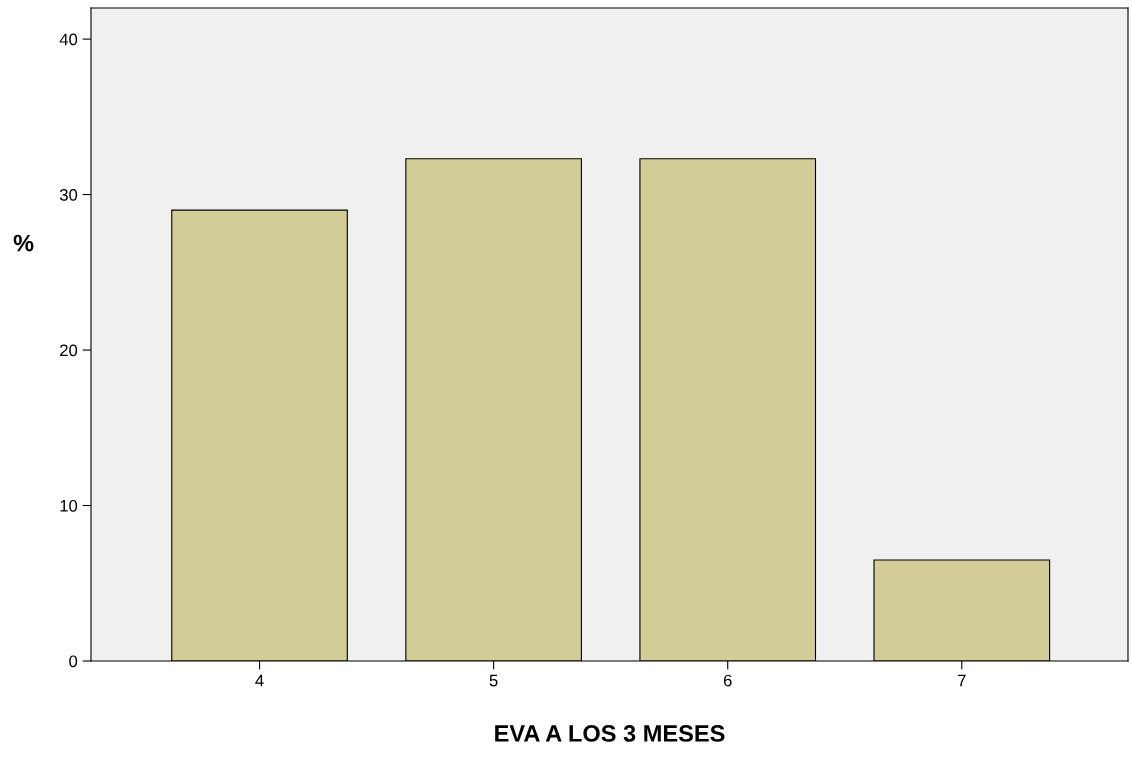 This screenshot has height=770, width=1132. Describe the element at coordinates (727, 680) in the screenshot. I see `x-tick-label: 6` at that location.